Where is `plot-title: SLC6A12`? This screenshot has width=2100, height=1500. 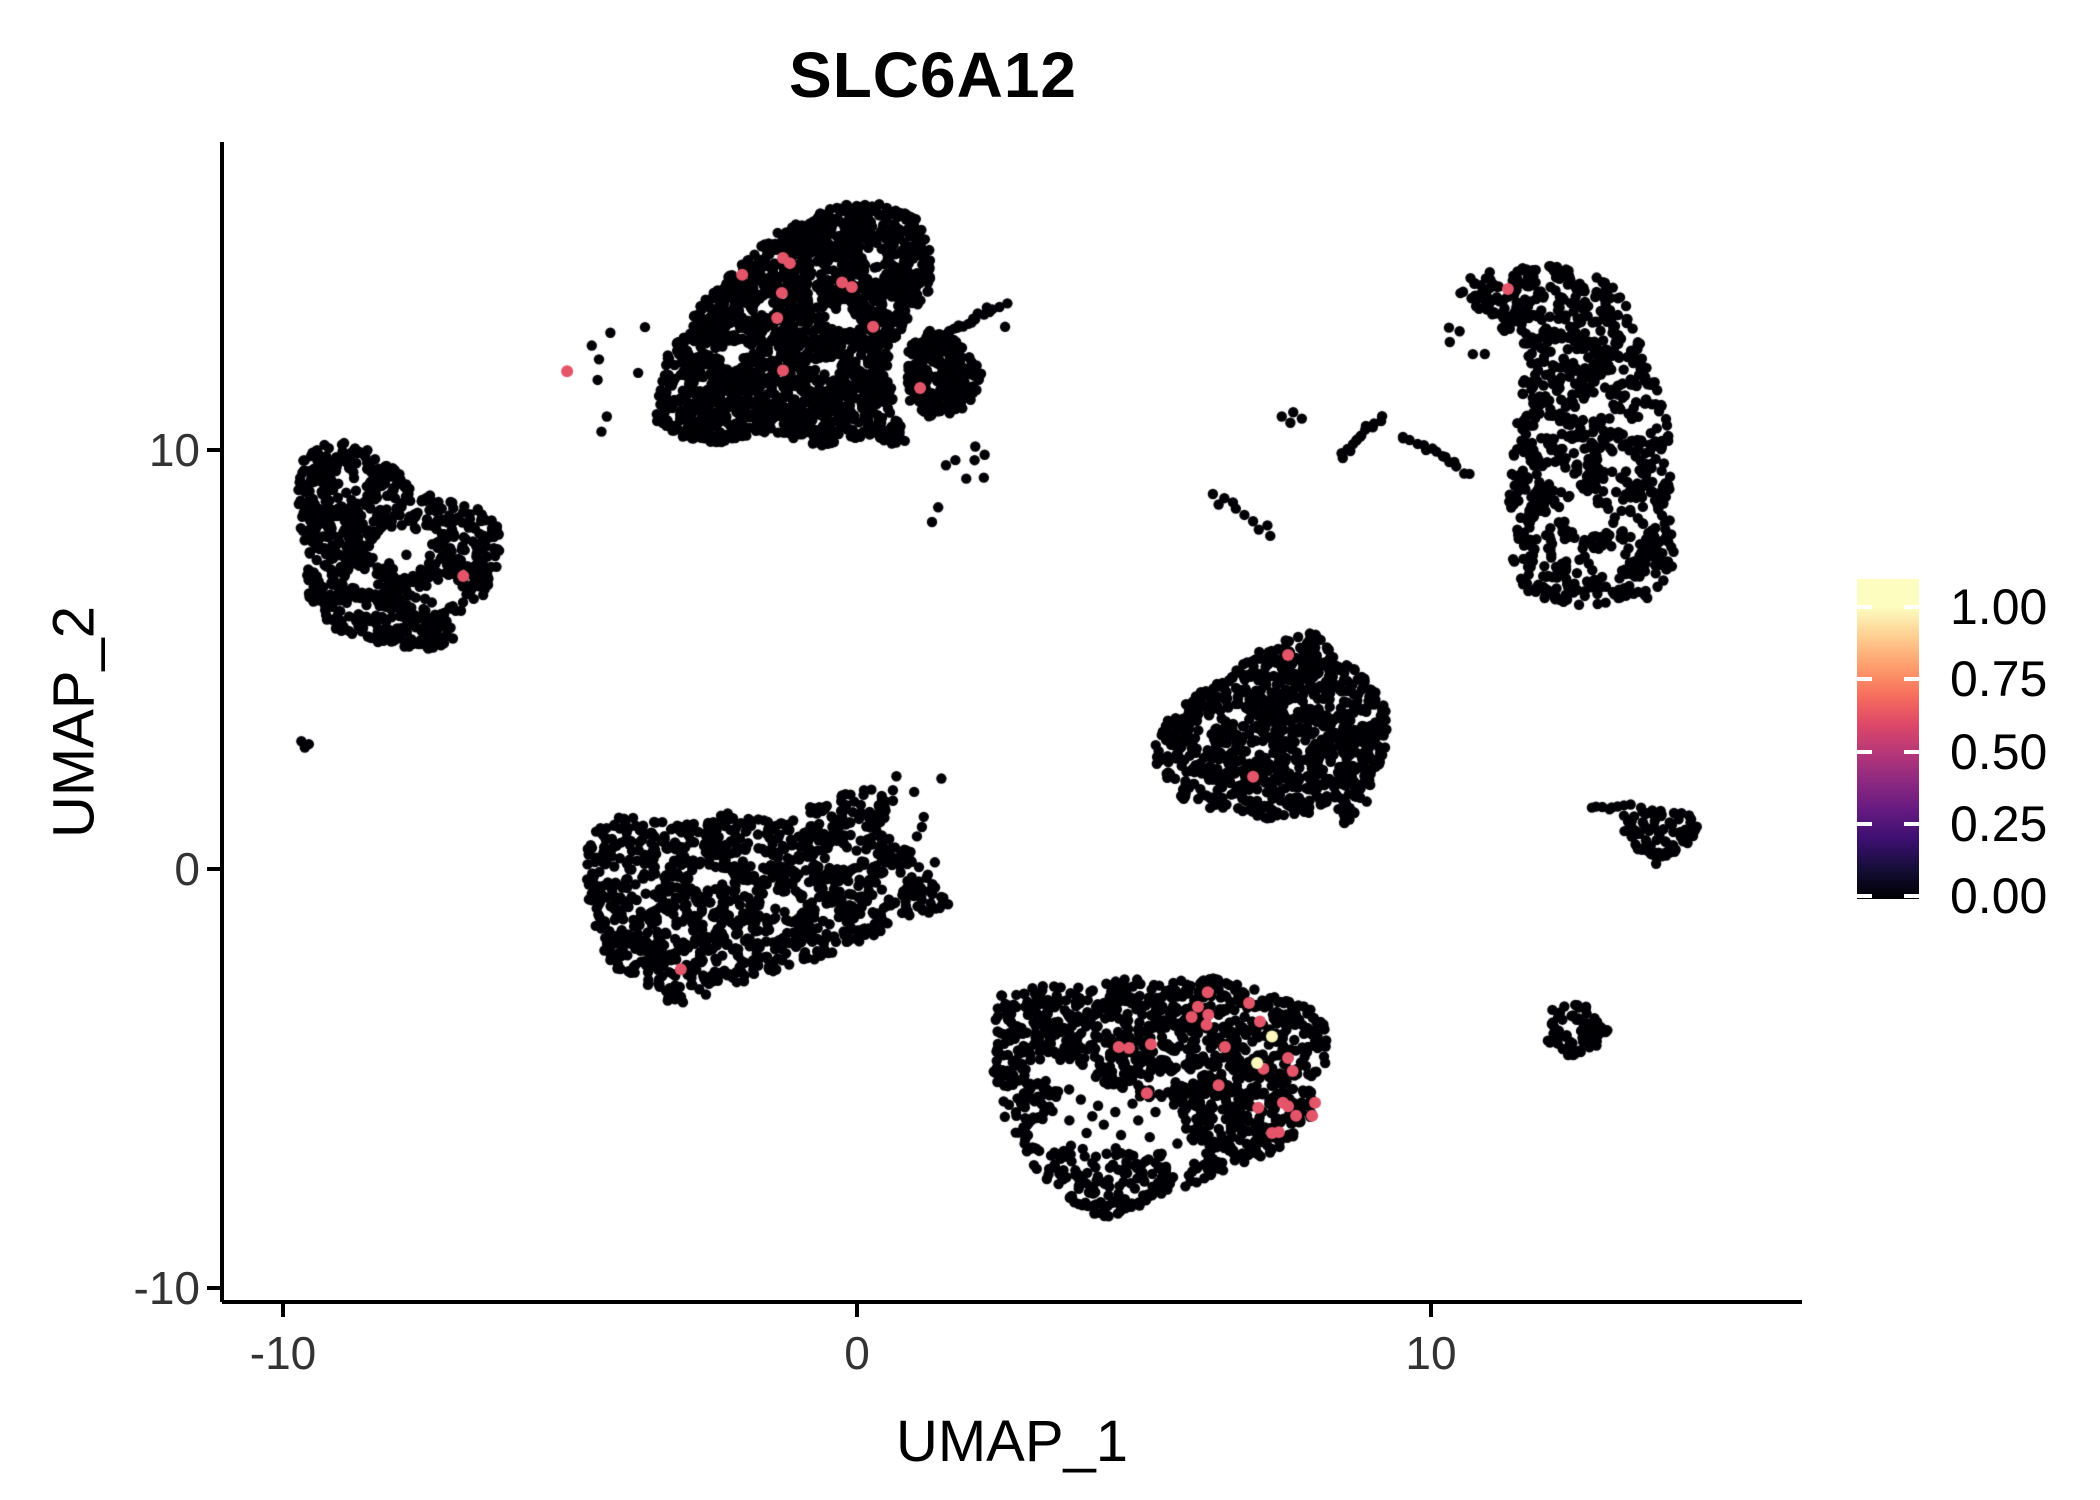
plot-title: SLC6A12 is located at coordinates (933, 75).